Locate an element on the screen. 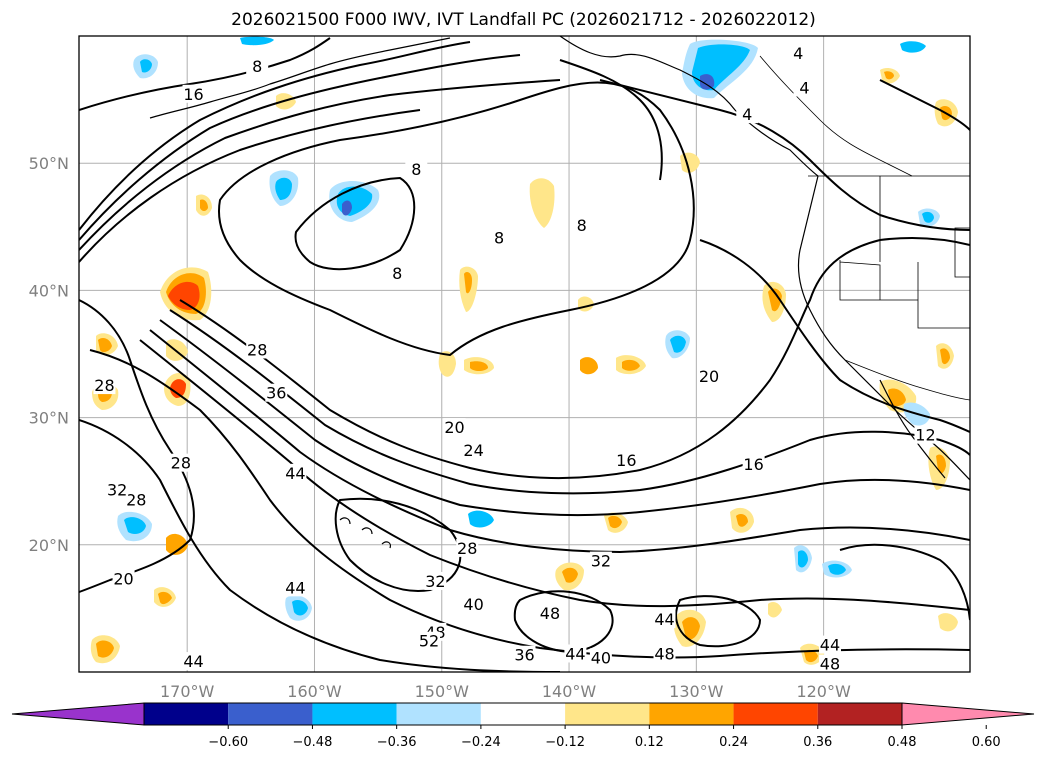 Image resolution: width=1047 pixels, height=765 pixels. contour-coast-west is located at coordinates (834, 336).